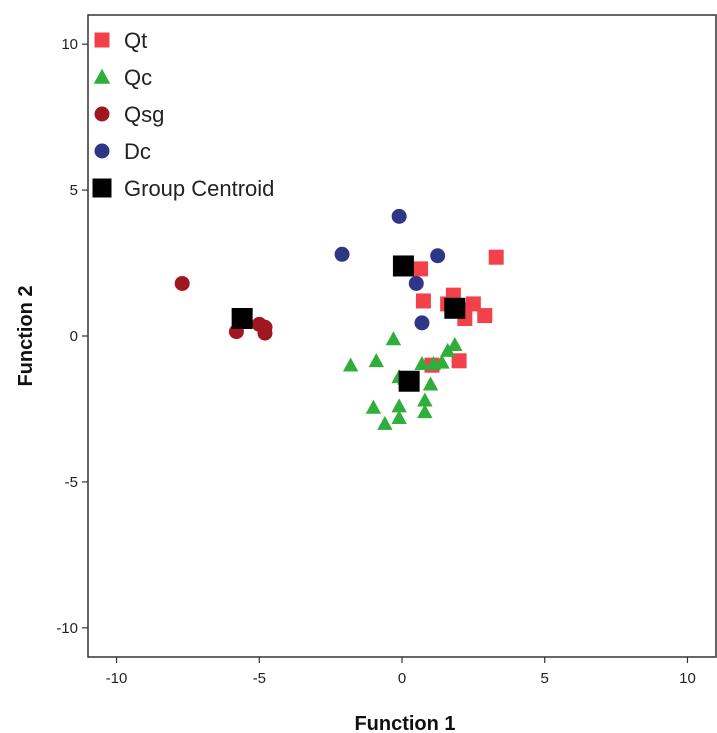  What do you see at coordinates (144, 114) in the screenshot?
I see `legend-label-qsg: Qsg` at bounding box center [144, 114].